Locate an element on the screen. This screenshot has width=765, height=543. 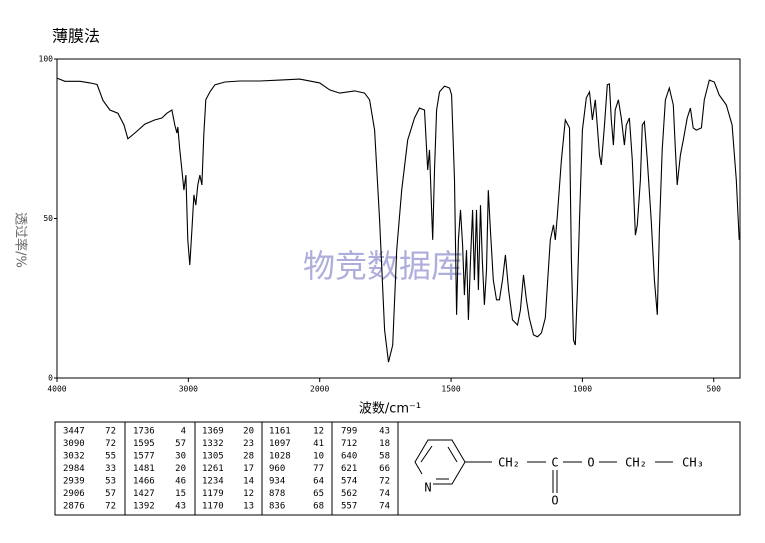
x-axis-label: 波数/cm⁻¹ is located at coordinates (390, 409).